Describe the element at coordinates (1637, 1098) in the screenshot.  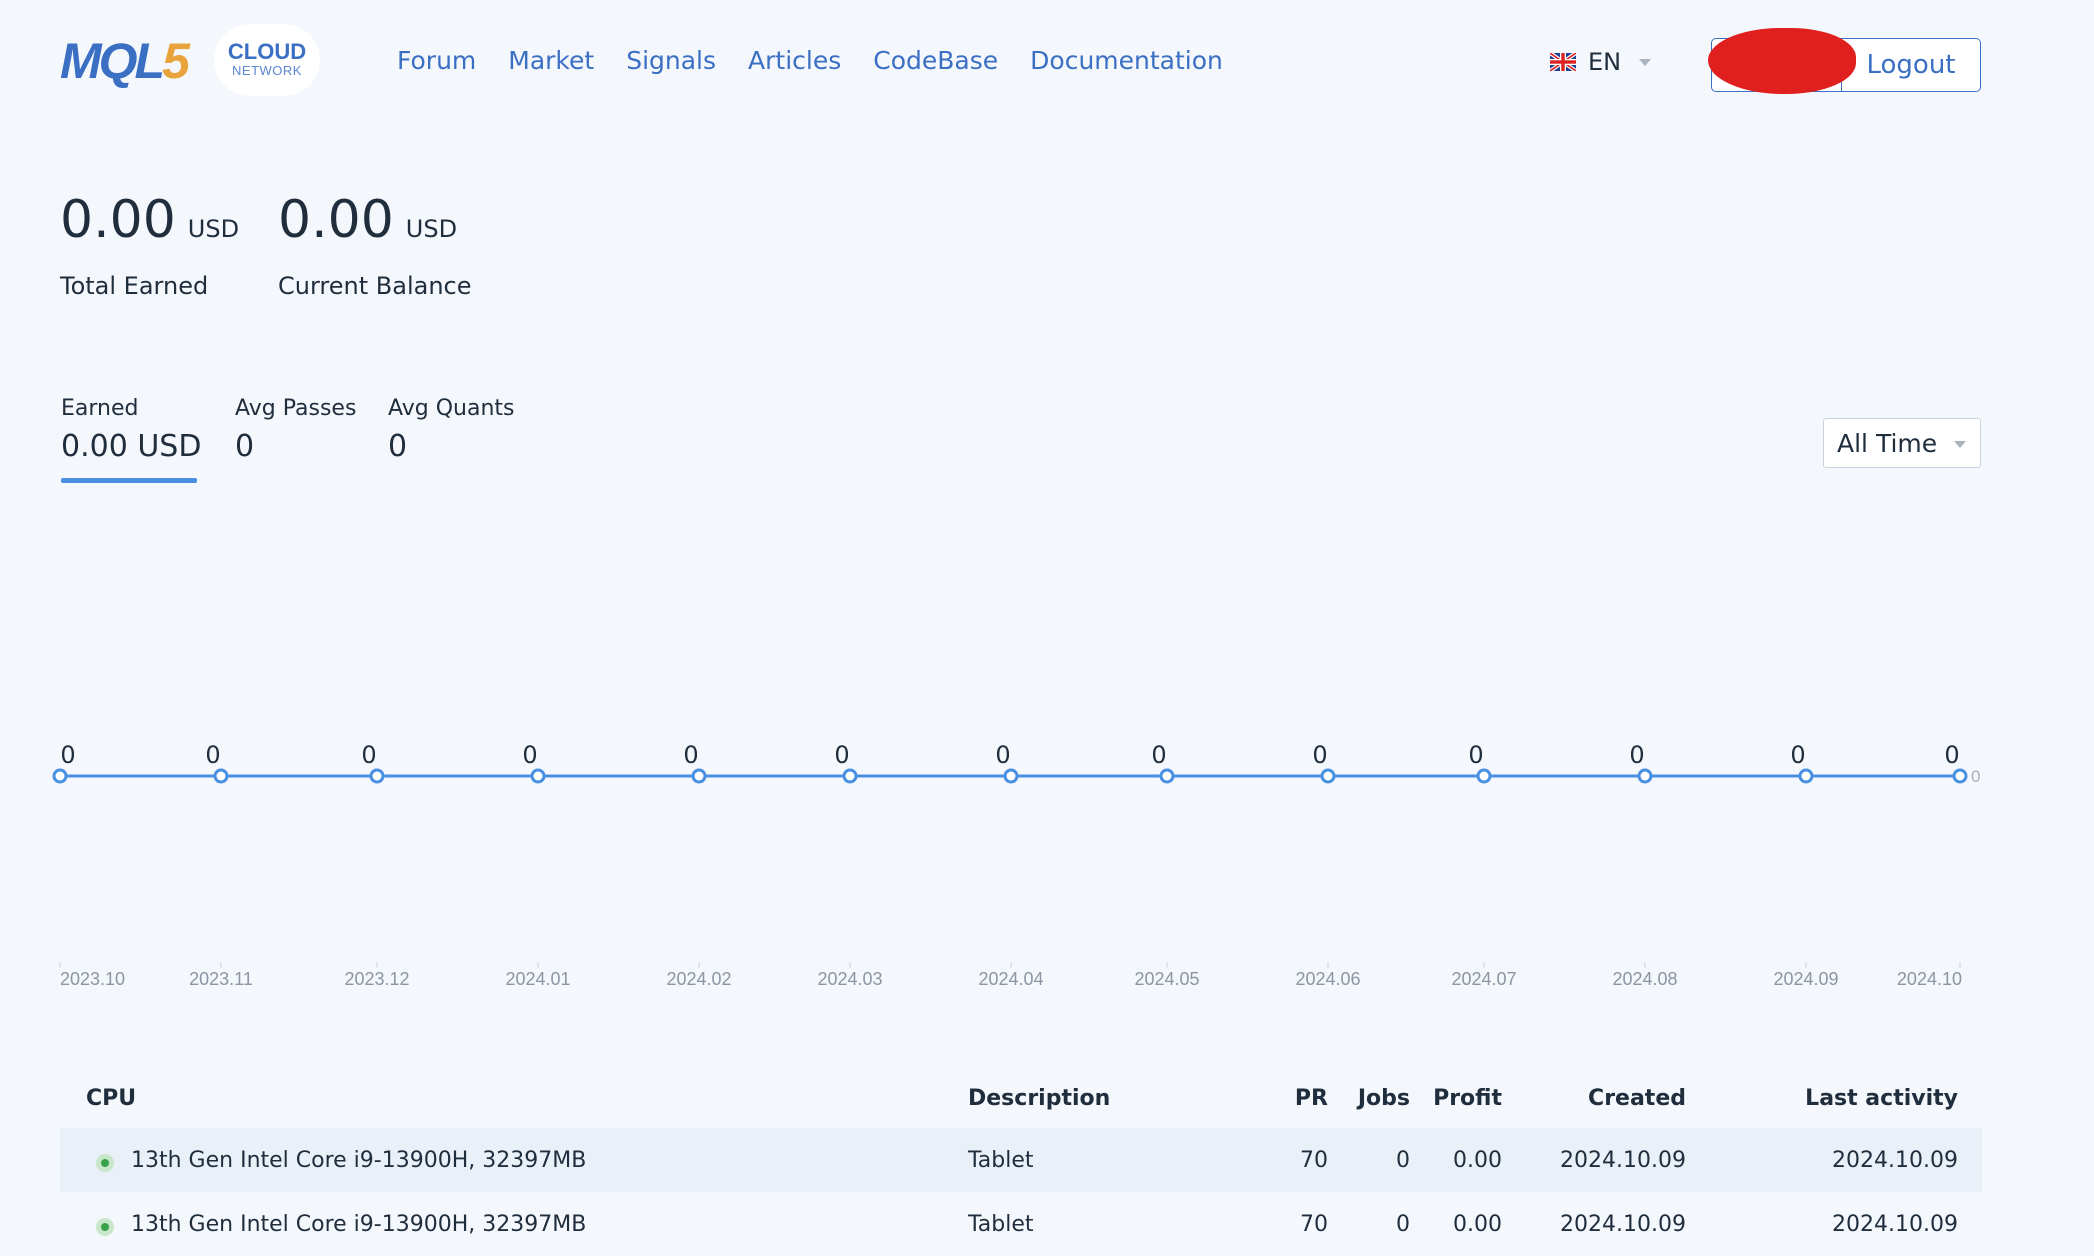
I see `col-created: Created` at that location.